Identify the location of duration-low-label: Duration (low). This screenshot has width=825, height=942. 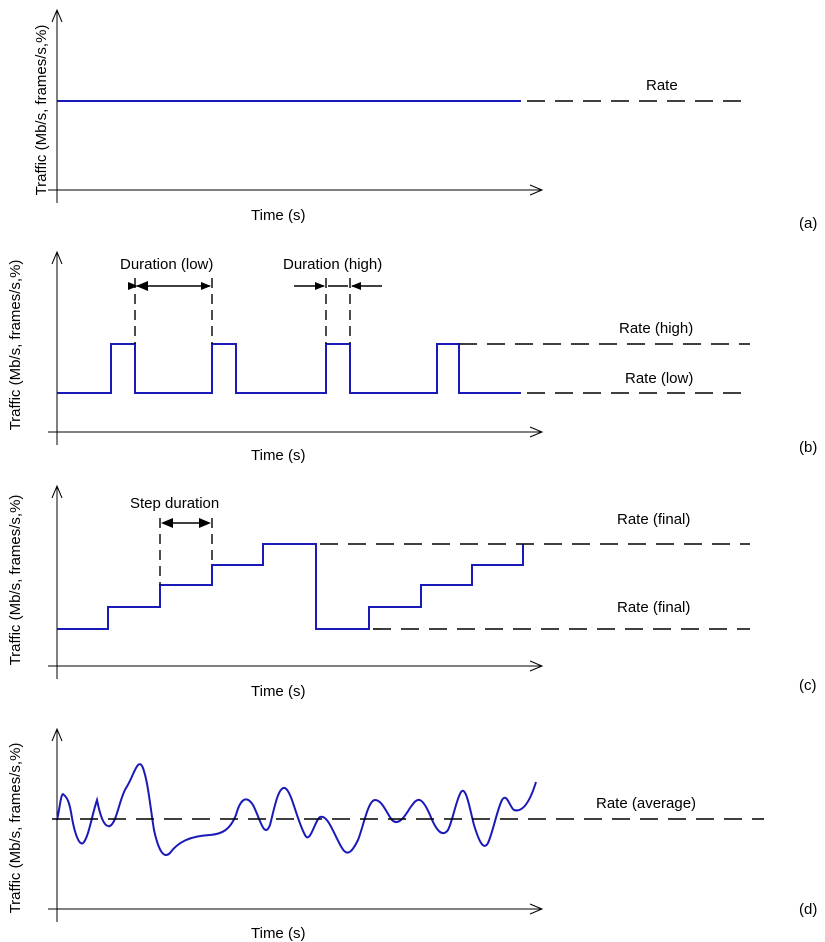
(166, 264).